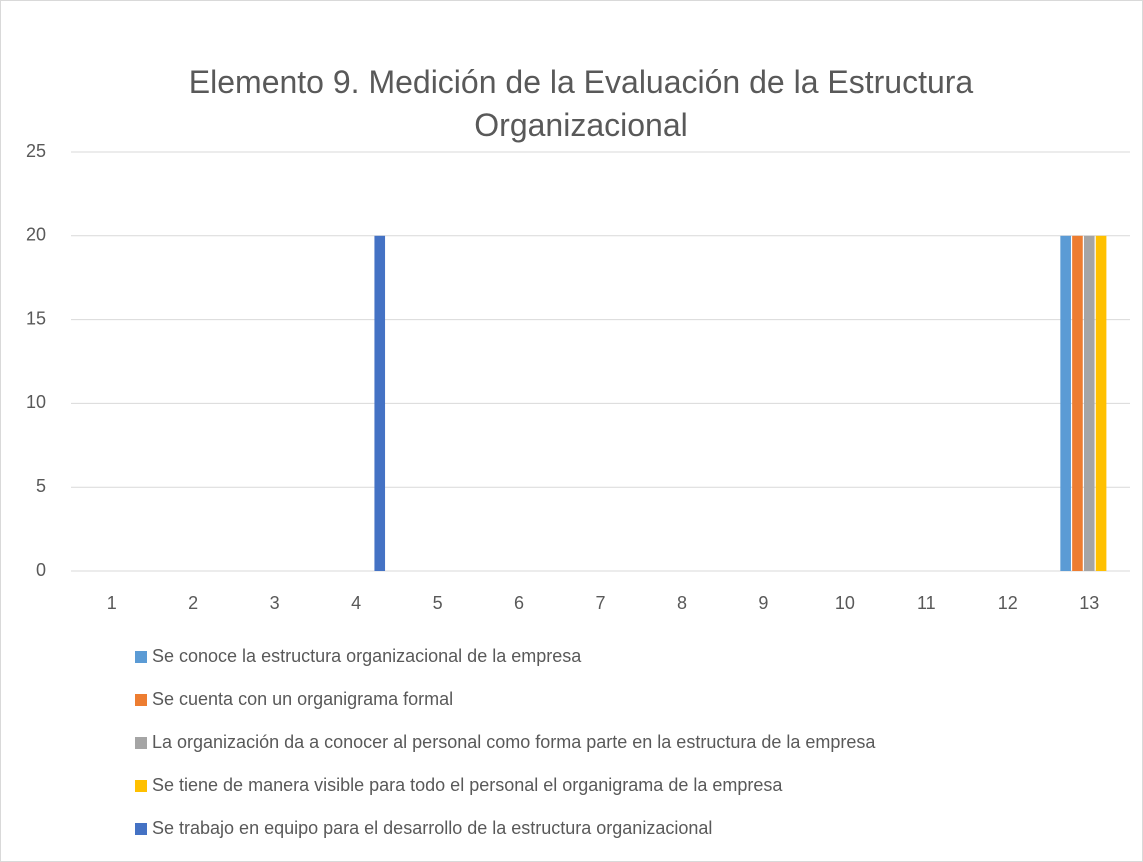 This screenshot has width=1143, height=862. What do you see at coordinates (302, 699) in the screenshot?
I see `legend-label: Se cuenta con un organigrama formal` at bounding box center [302, 699].